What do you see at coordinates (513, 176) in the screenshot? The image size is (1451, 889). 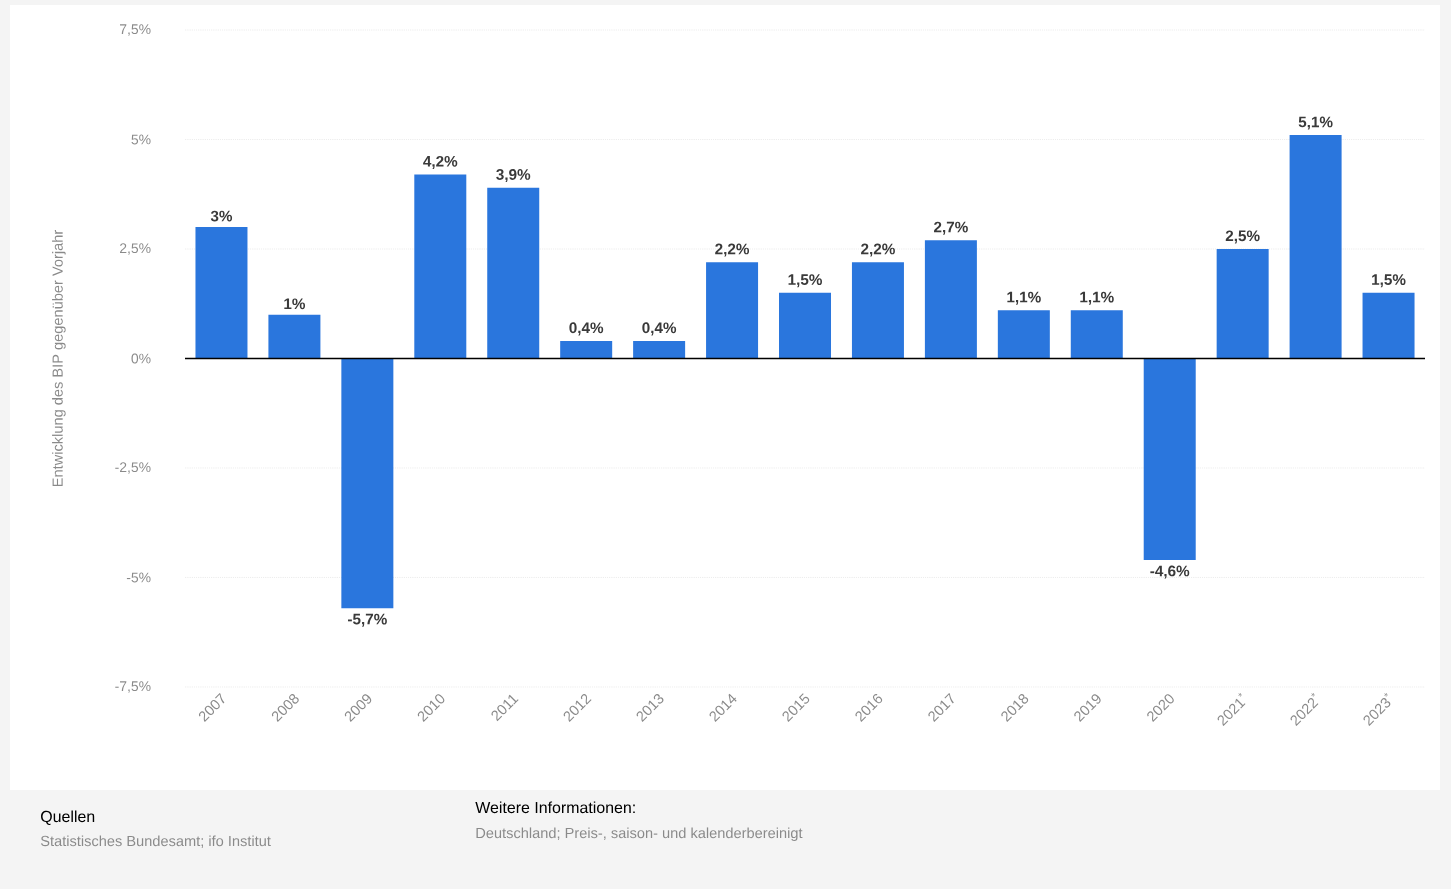 I see `data-label: 3,9%` at bounding box center [513, 176].